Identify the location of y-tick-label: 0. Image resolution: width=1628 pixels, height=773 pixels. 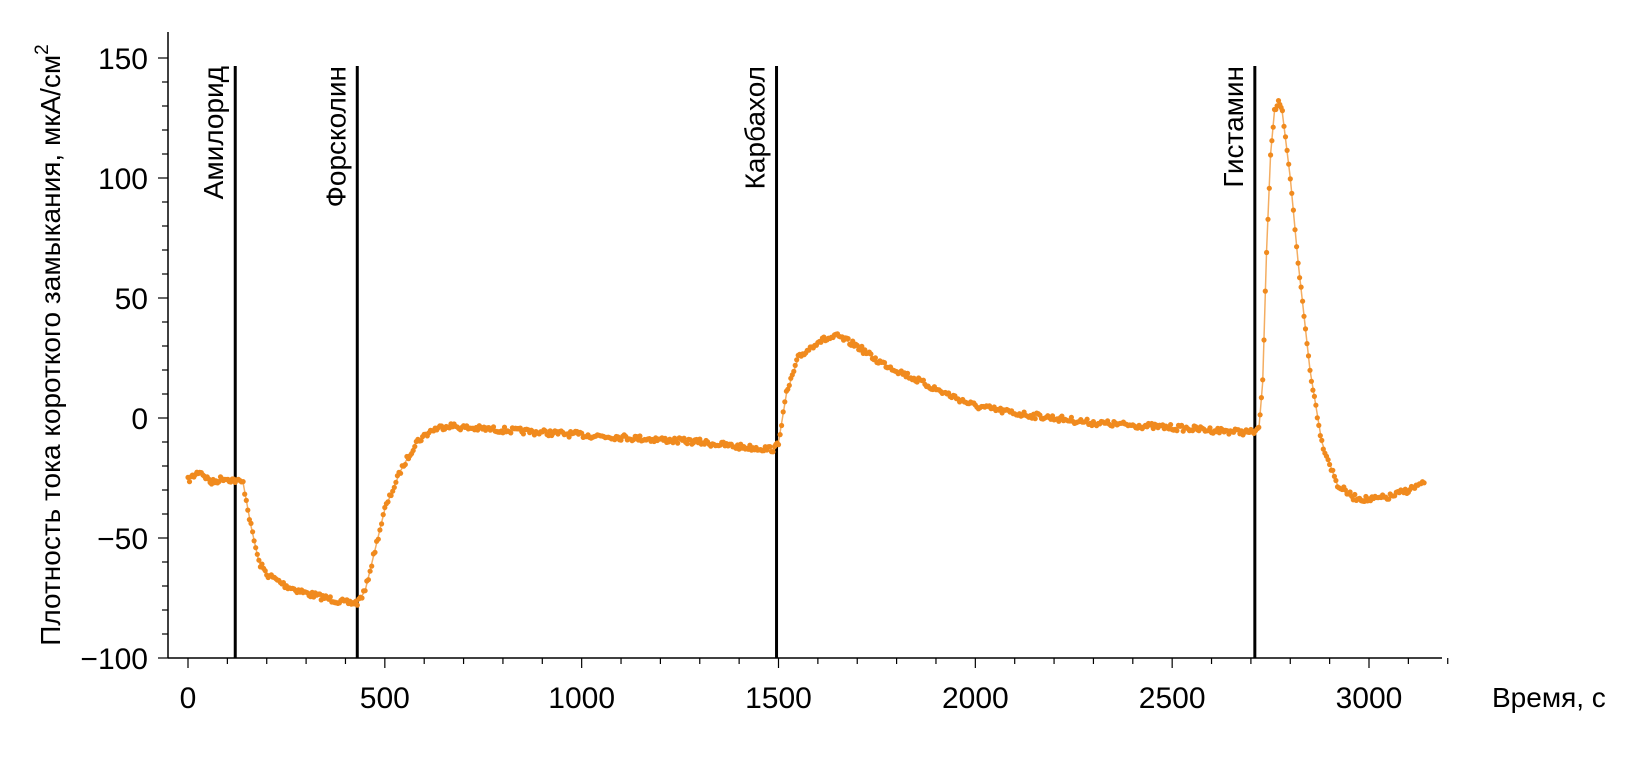
(139, 419).